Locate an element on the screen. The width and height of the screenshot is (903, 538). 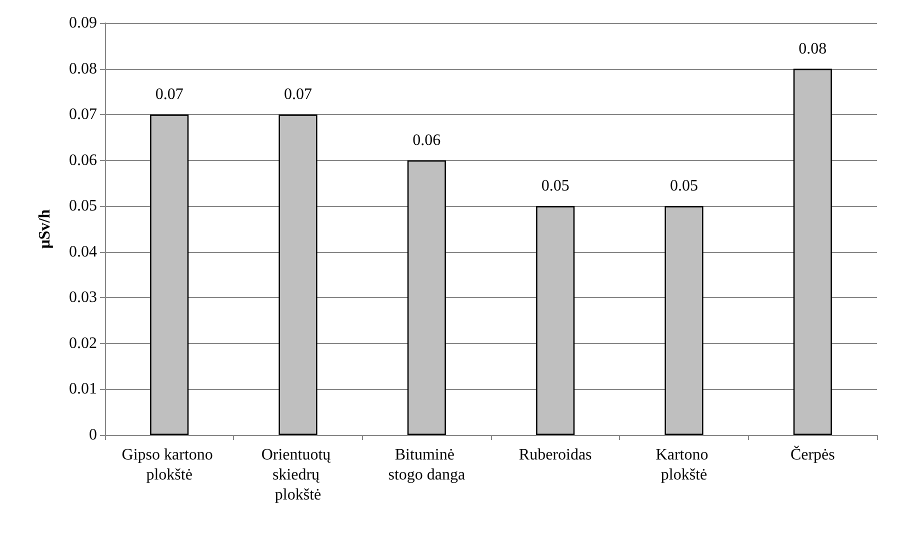
x-tick-label: Kartono plokštė is located at coordinates (684, 465).